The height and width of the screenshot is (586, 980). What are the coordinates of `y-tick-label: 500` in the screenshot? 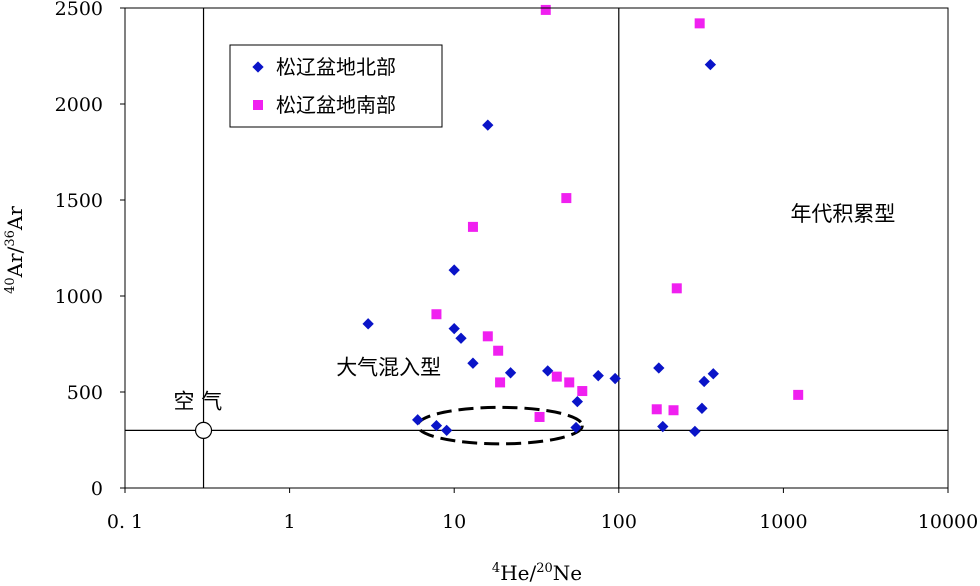 It's located at (85, 393).